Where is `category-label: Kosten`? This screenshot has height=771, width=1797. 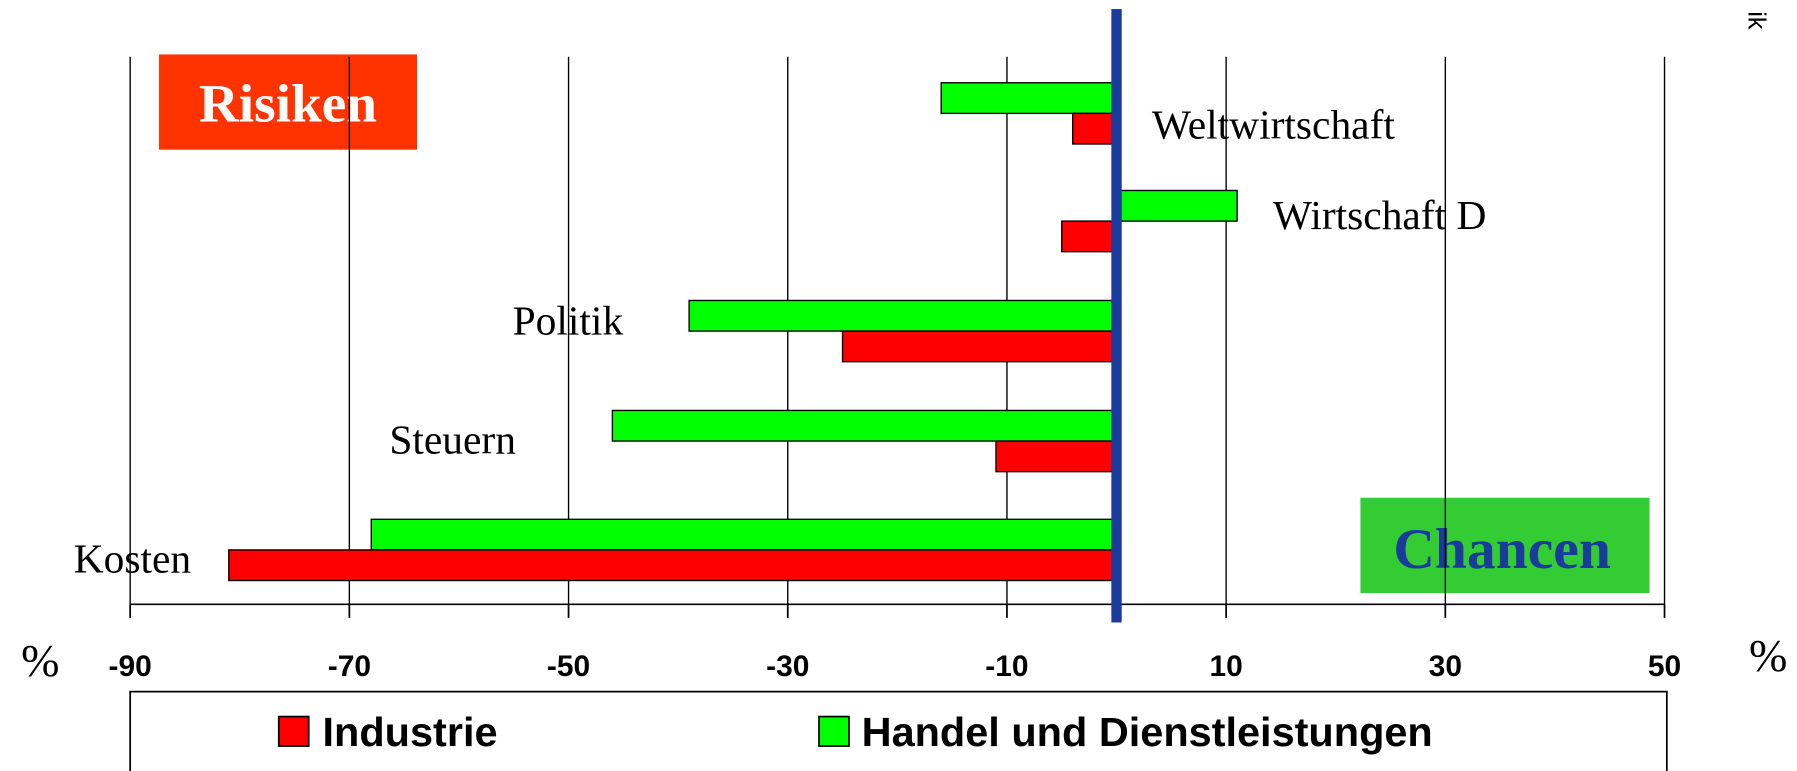 category-label: Kosten is located at coordinates (132, 559).